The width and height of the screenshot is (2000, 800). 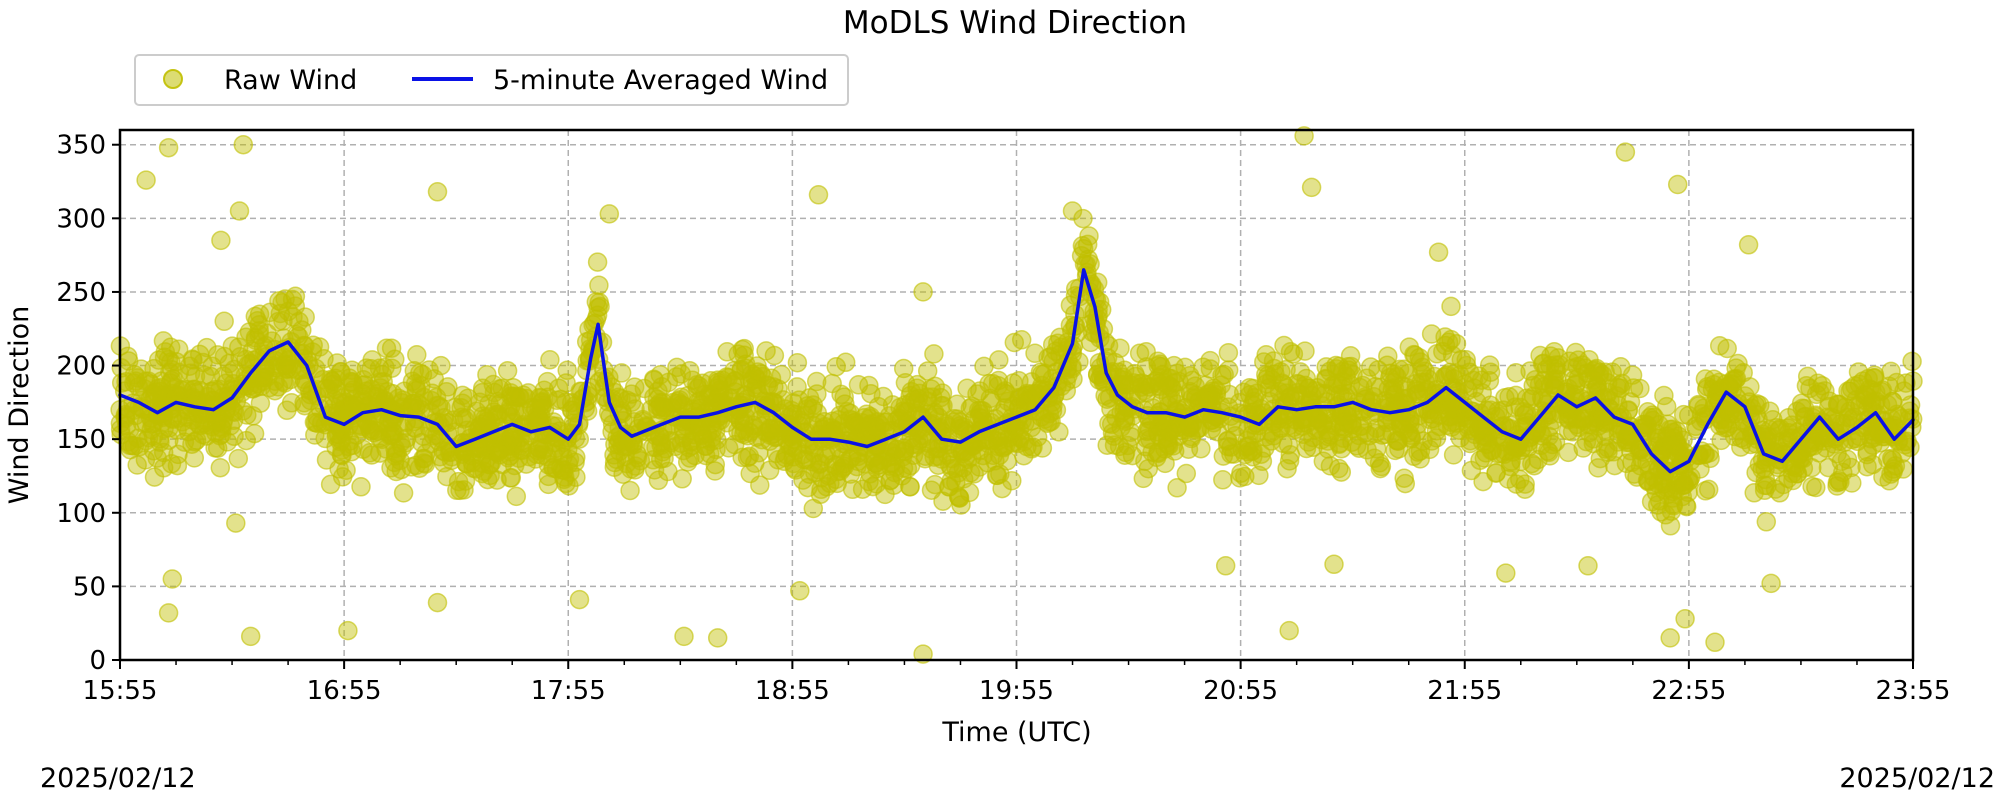 What do you see at coordinates (568, 691) in the screenshot?
I see `x-tick-label: 17:55` at bounding box center [568, 691].